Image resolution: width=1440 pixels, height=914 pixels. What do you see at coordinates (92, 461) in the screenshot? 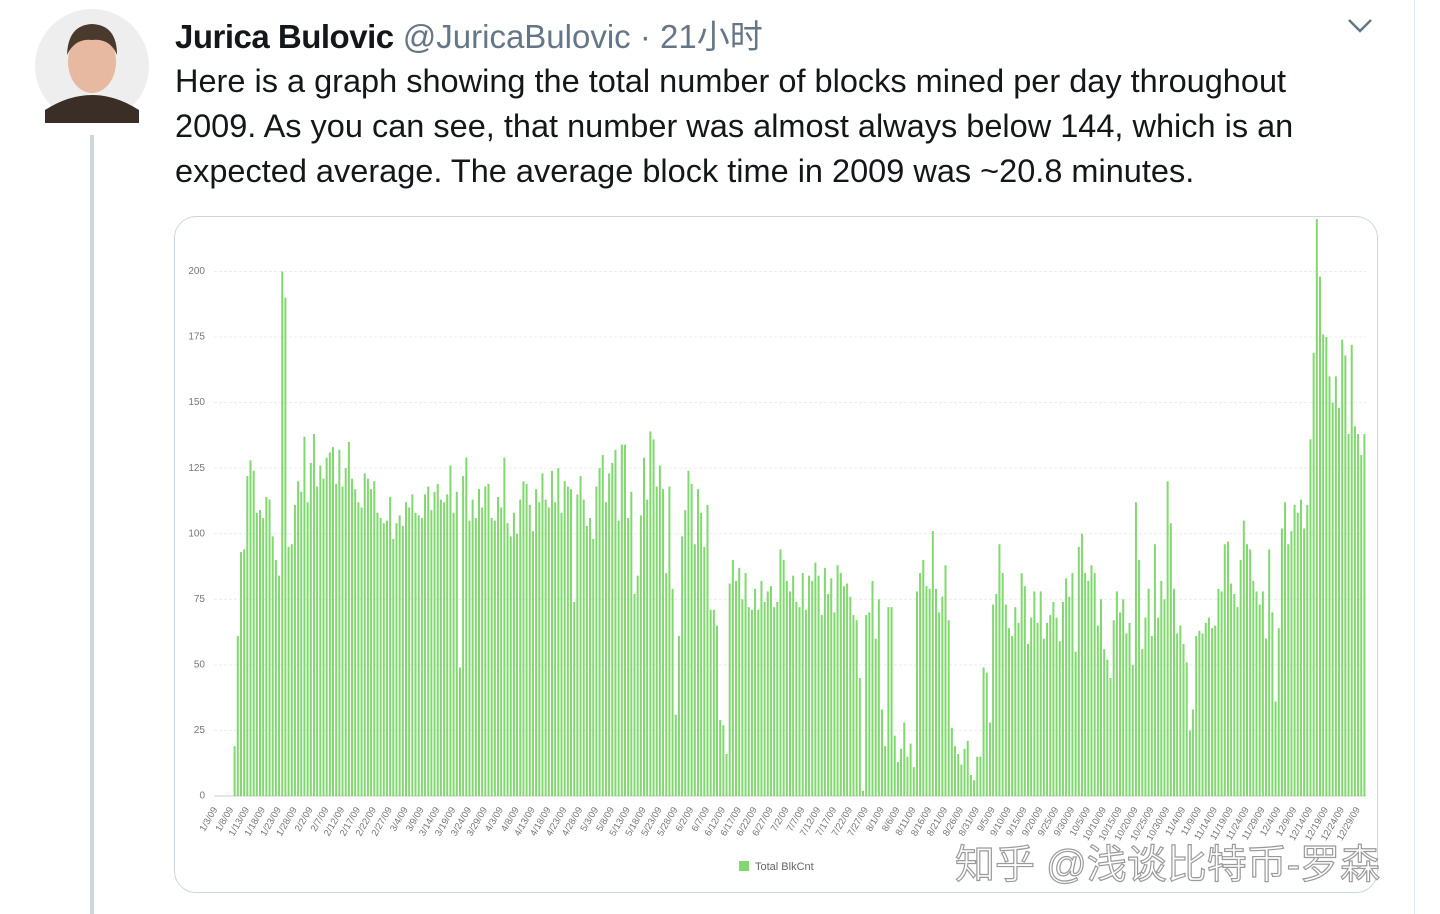
I see `avatar-column` at bounding box center [92, 461].